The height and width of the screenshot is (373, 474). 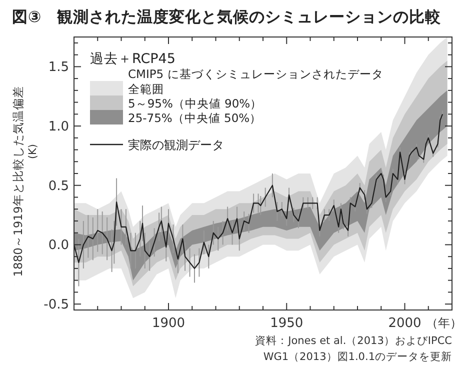 I want to click on chart-title: 図③ 観測された温度変化と気候のシミュレーションの比較, so click(x=227, y=16).